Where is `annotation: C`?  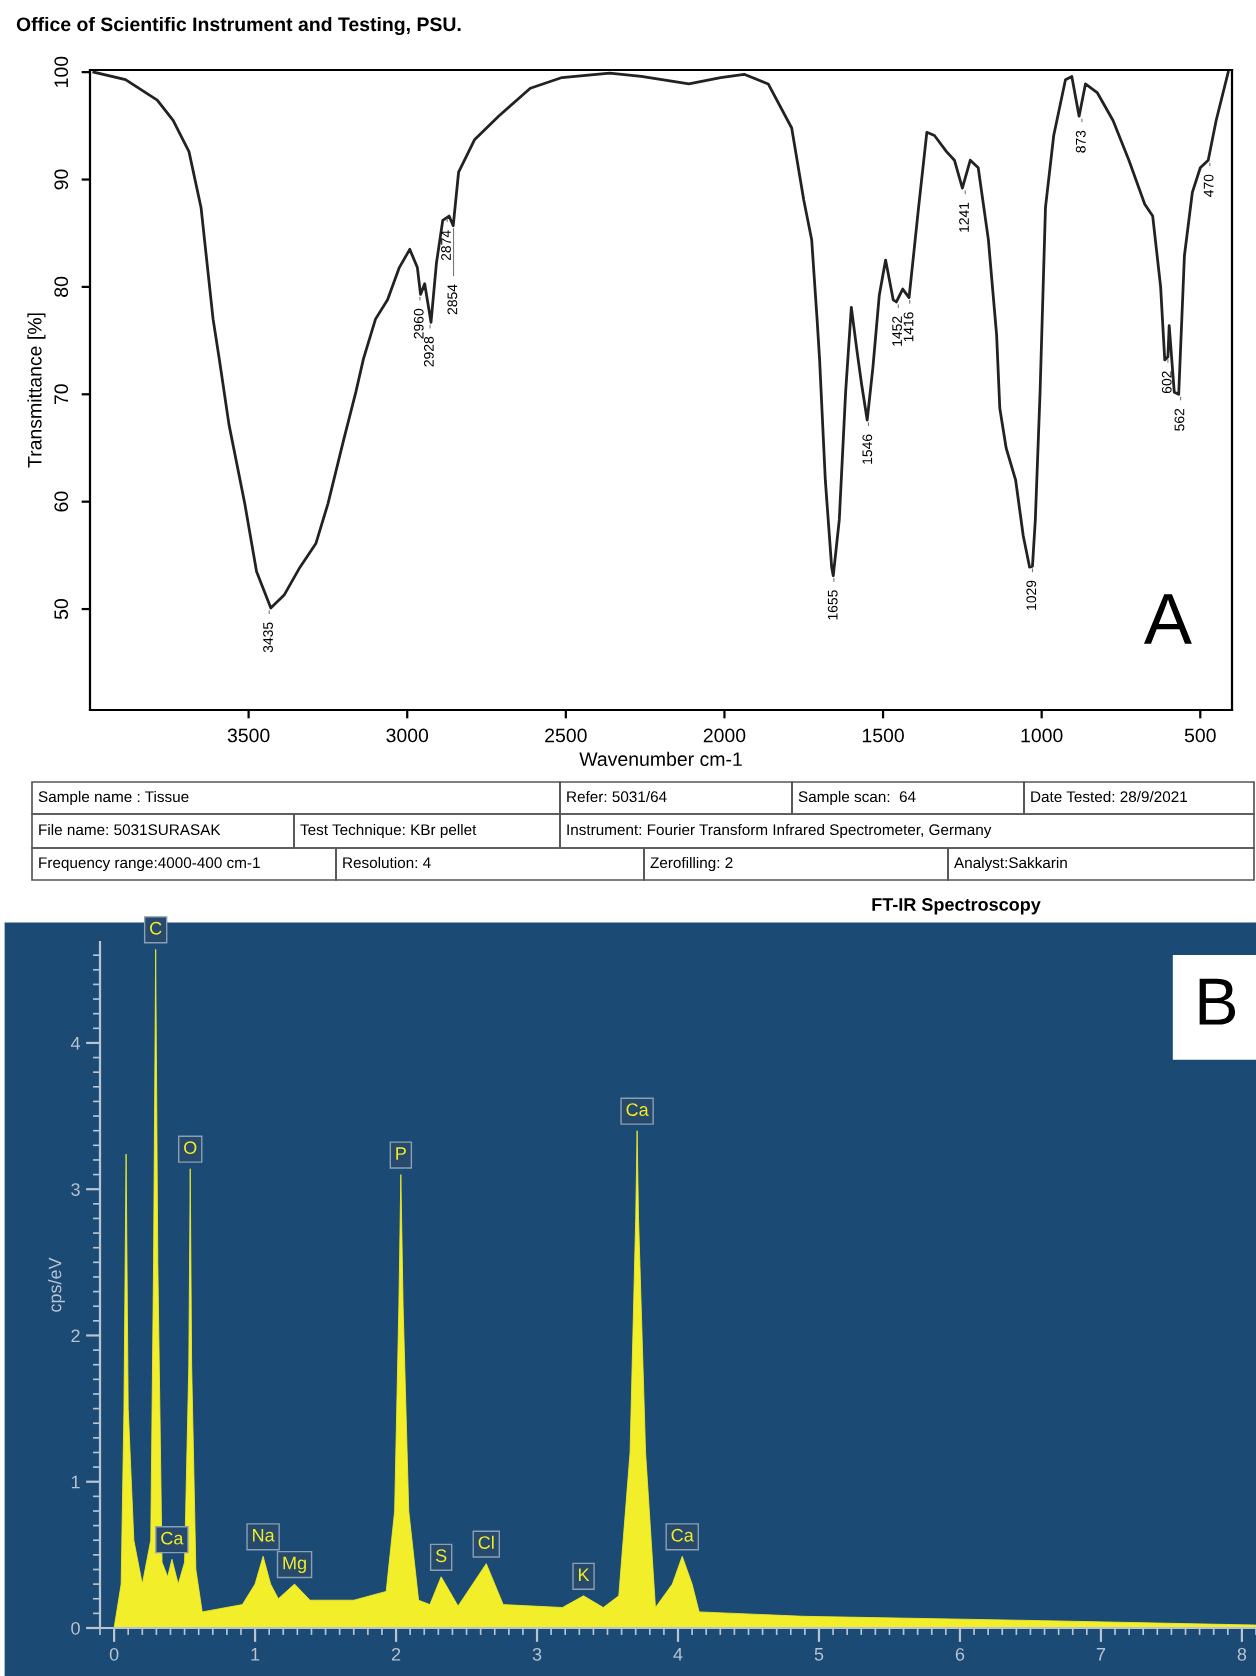 annotation: C is located at coordinates (156, 928).